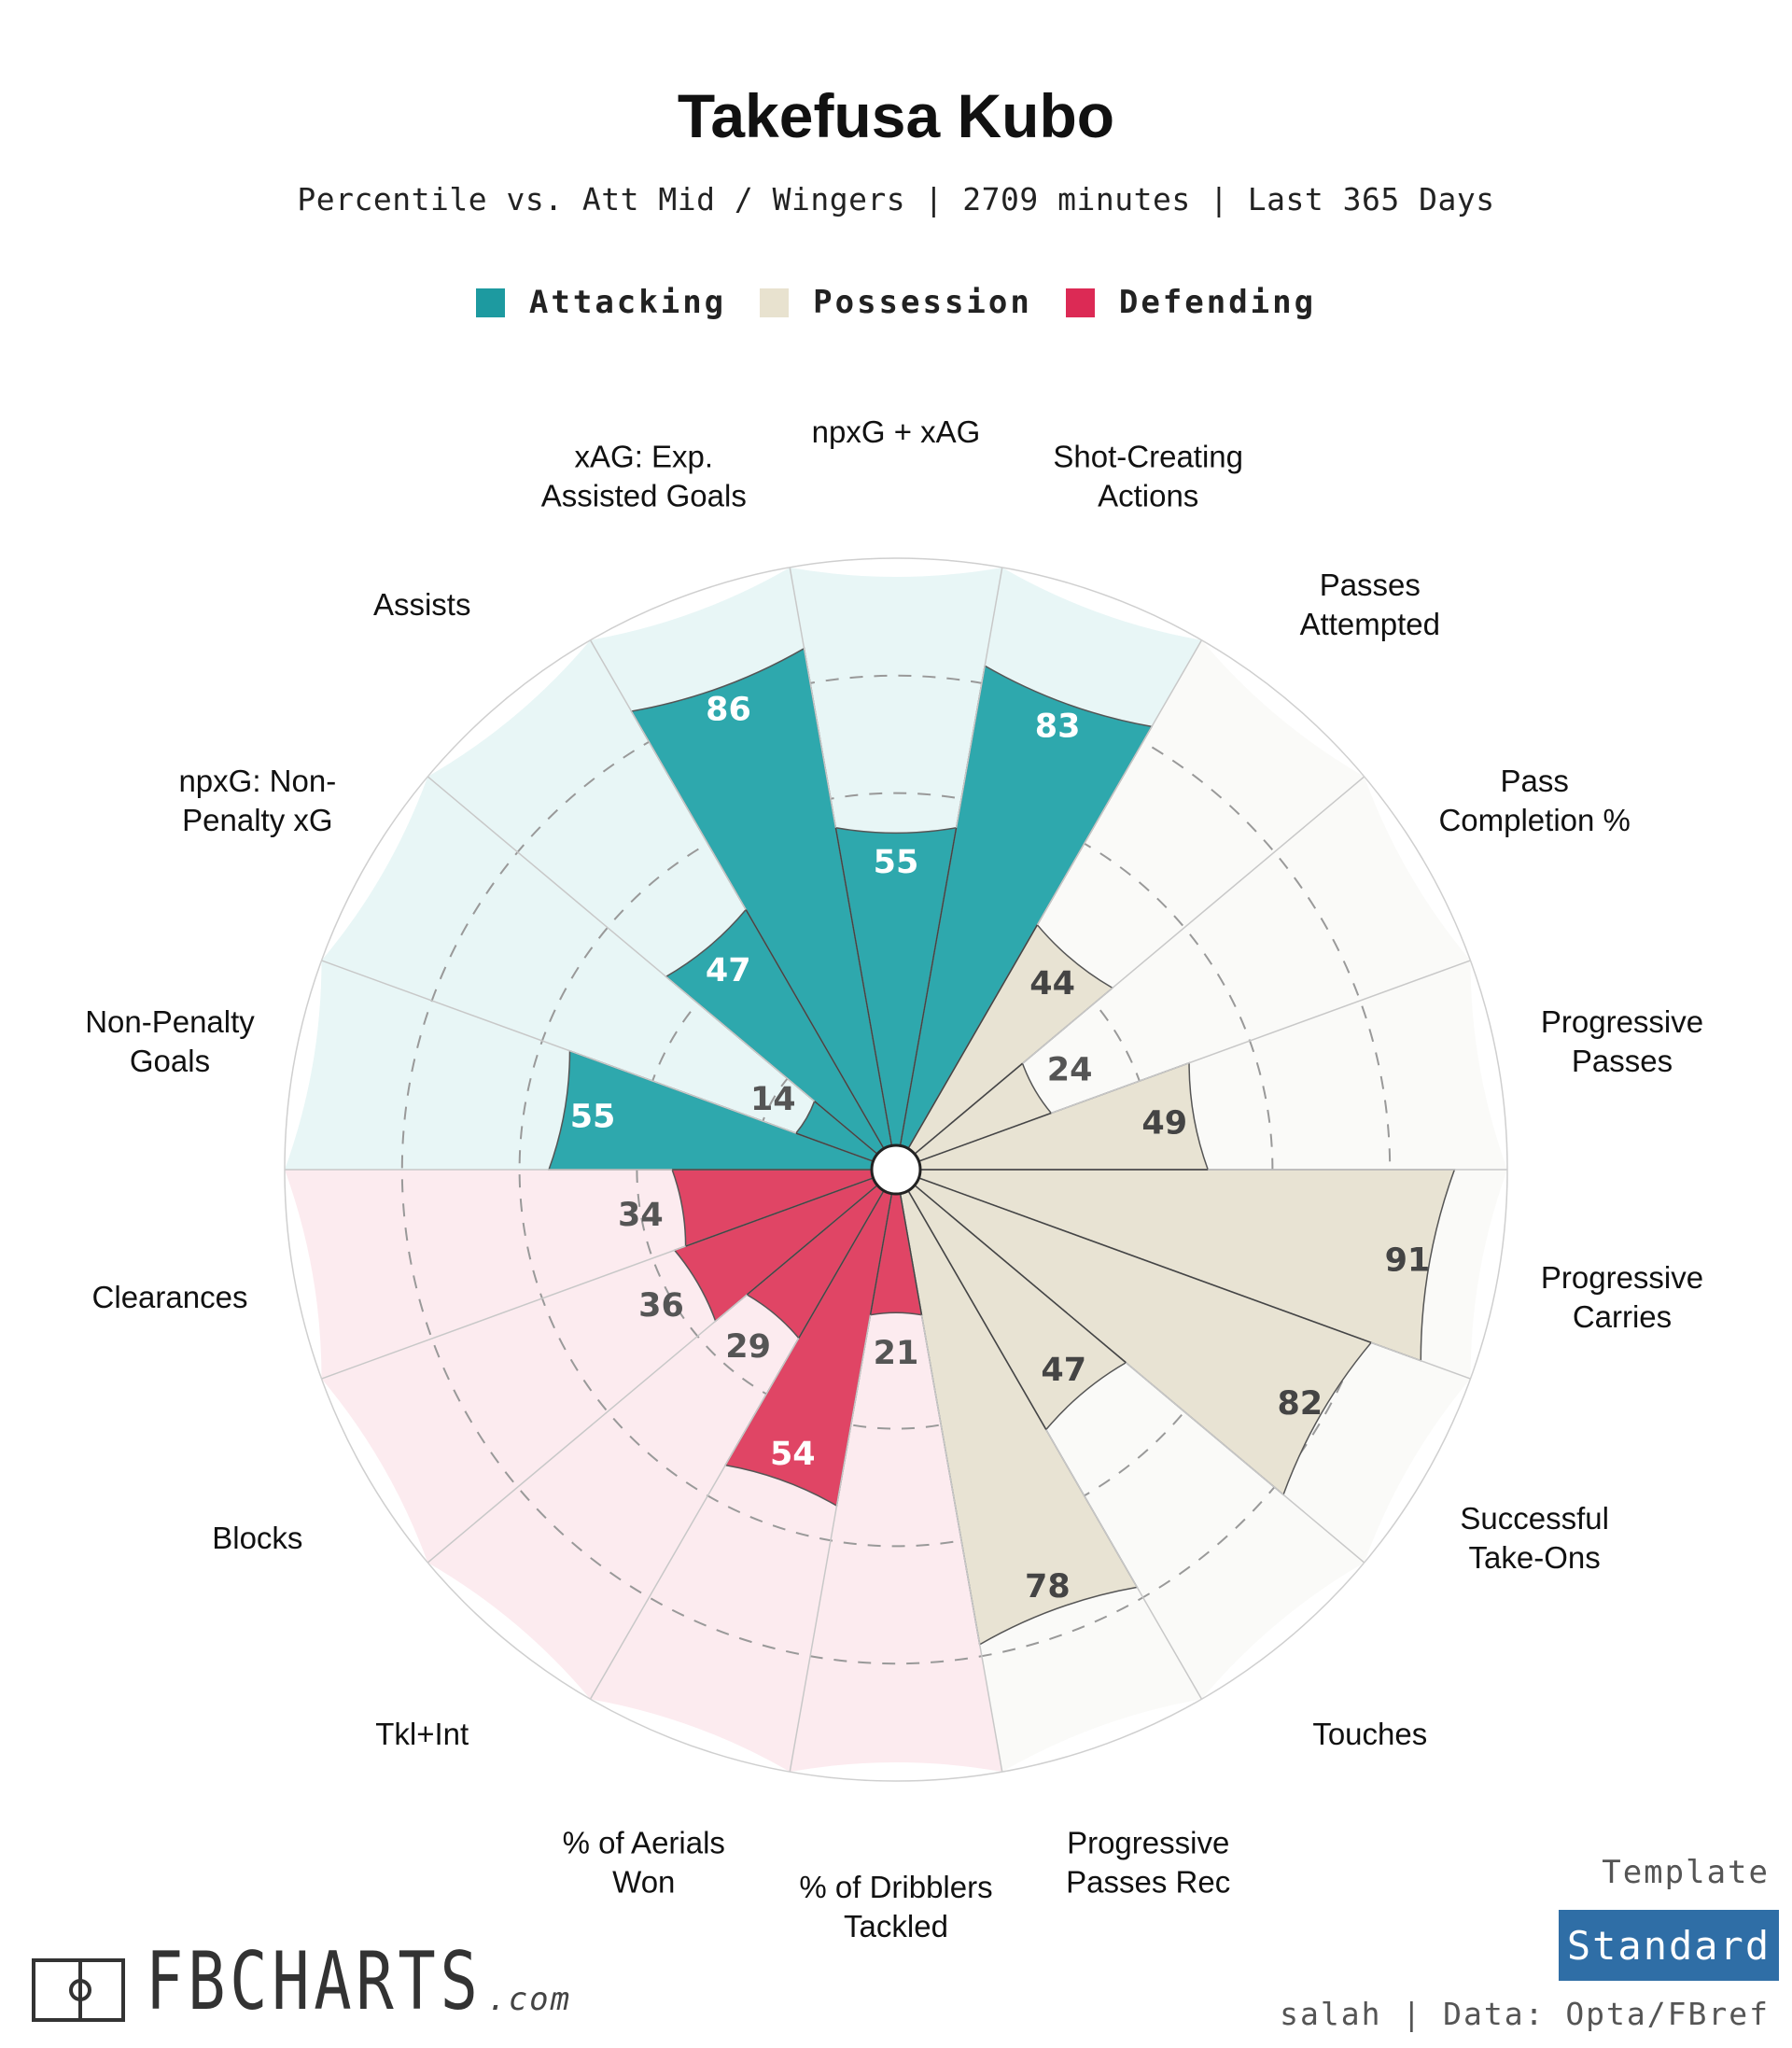  What do you see at coordinates (314, 1981) in the screenshot?
I see `brand-name: FBCHARTS` at bounding box center [314, 1981].